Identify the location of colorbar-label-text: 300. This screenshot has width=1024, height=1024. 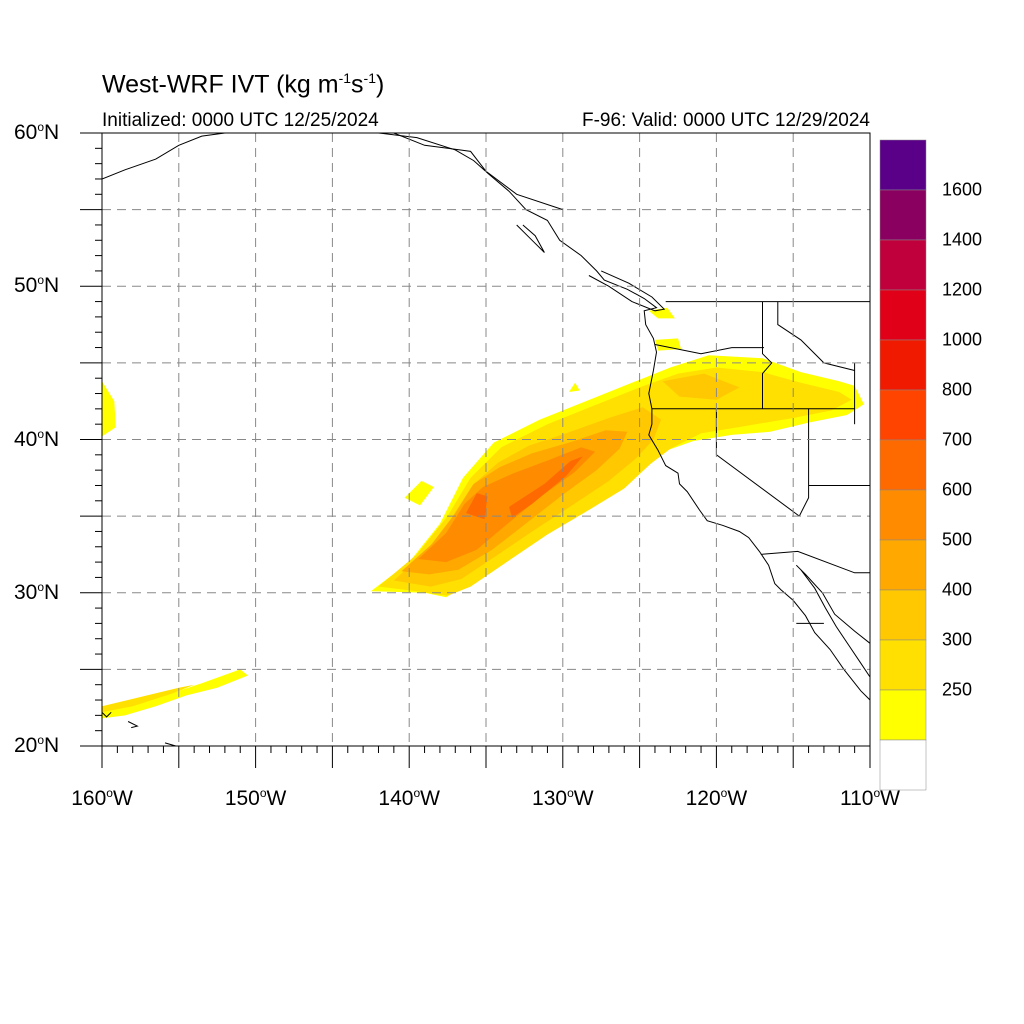
(957, 639).